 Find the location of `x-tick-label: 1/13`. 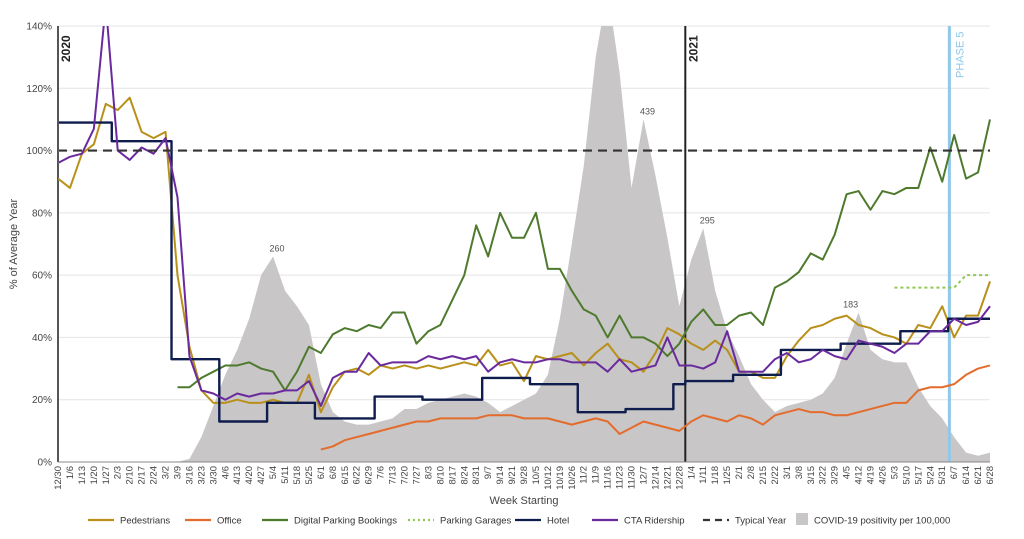

x-tick-label: 1/13 is located at coordinates (82, 475).